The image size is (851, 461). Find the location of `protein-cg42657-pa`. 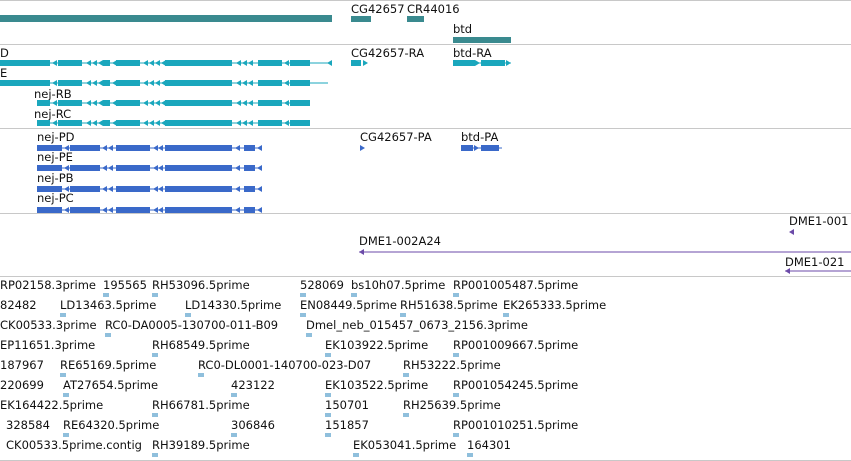

protein-cg42657-pa is located at coordinates (362, 148).